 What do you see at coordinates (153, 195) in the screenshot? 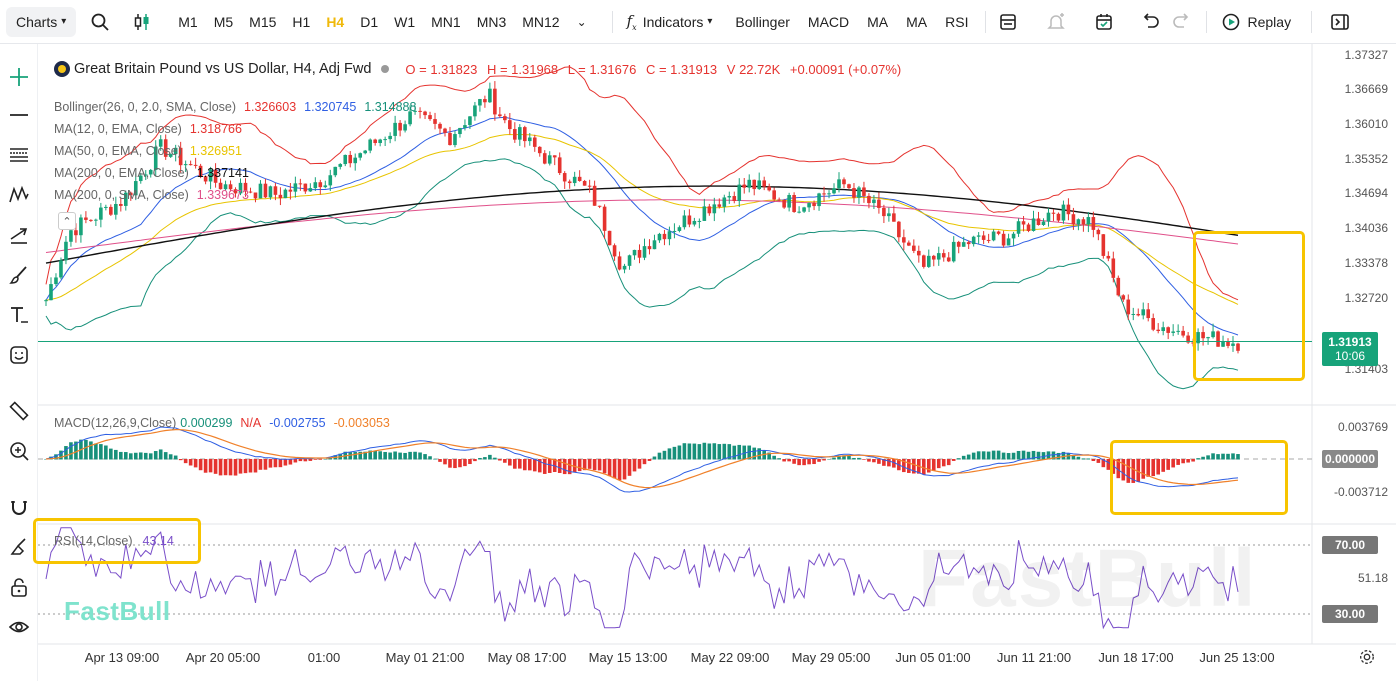
I see `indicator-legend-row: MA(200, 0, SMA, Close) 1.339673` at bounding box center [153, 195].